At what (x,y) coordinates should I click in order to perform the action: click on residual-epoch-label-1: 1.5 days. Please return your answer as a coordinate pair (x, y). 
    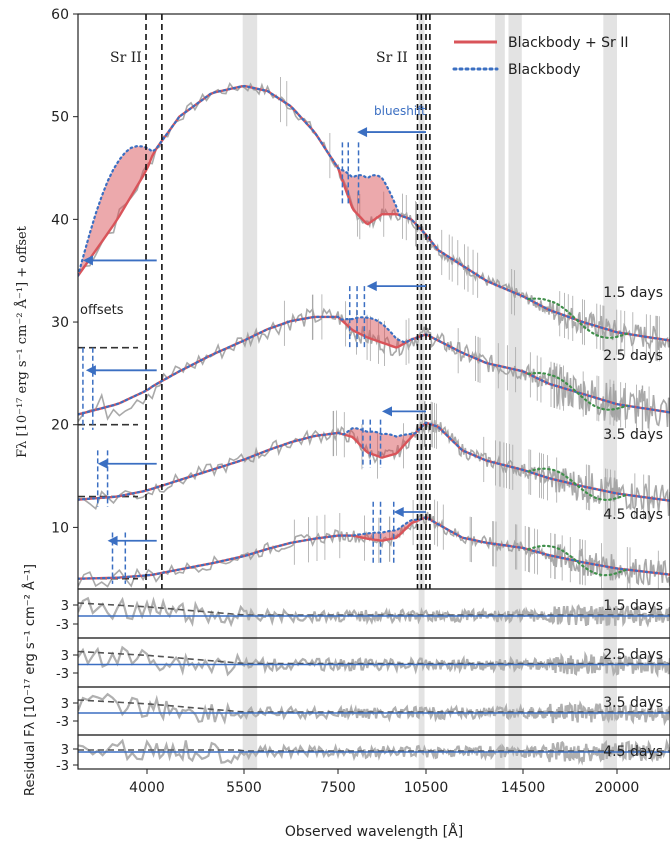
    Looking at the image, I should click on (633, 606).